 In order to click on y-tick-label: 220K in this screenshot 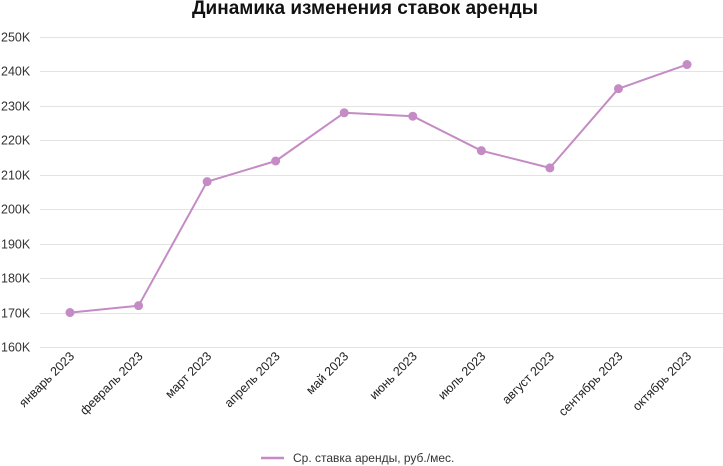, I will do `click(16, 141)`.